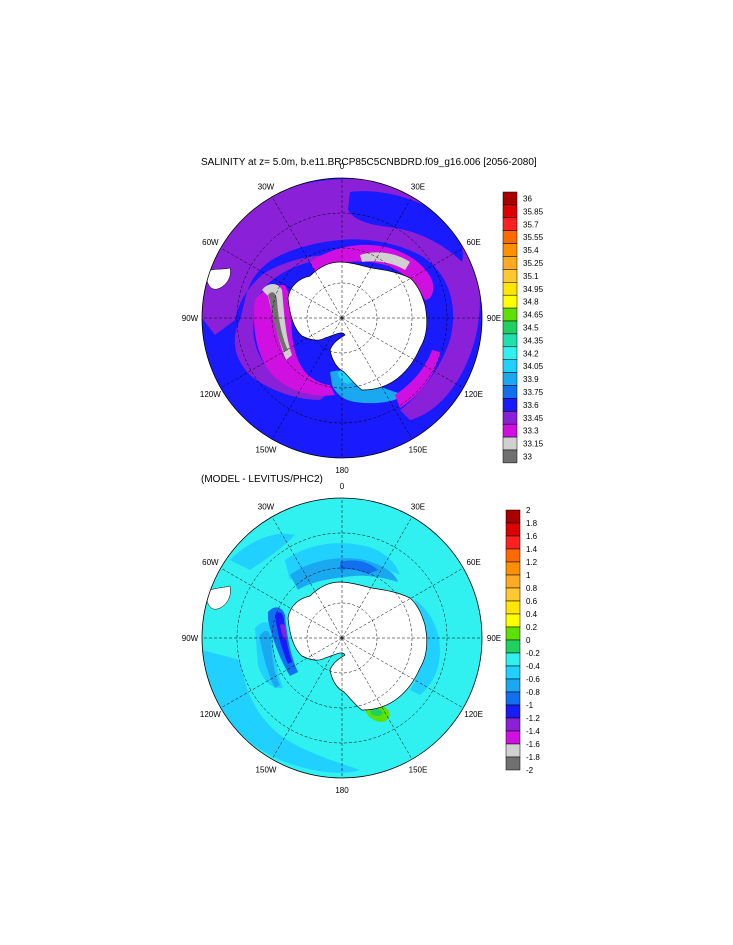  What do you see at coordinates (418, 506) in the screenshot?
I see `bottom-lon-label: 30E` at bounding box center [418, 506].